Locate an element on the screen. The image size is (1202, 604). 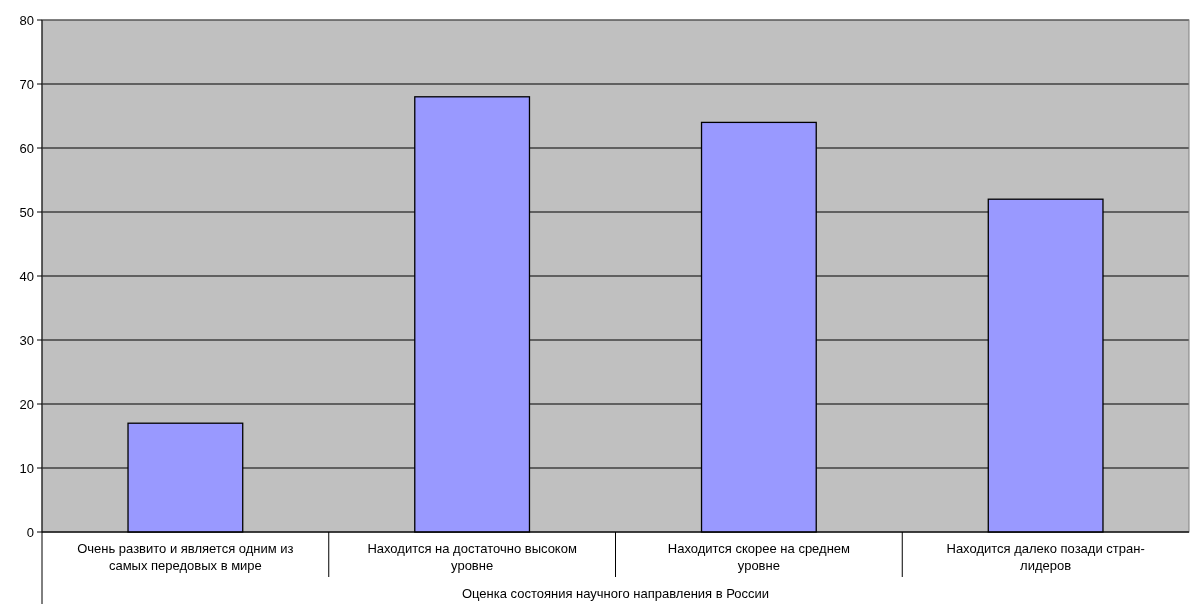
x-tick-label: Находится скорее на среднем уровне is located at coordinates (759, 557).